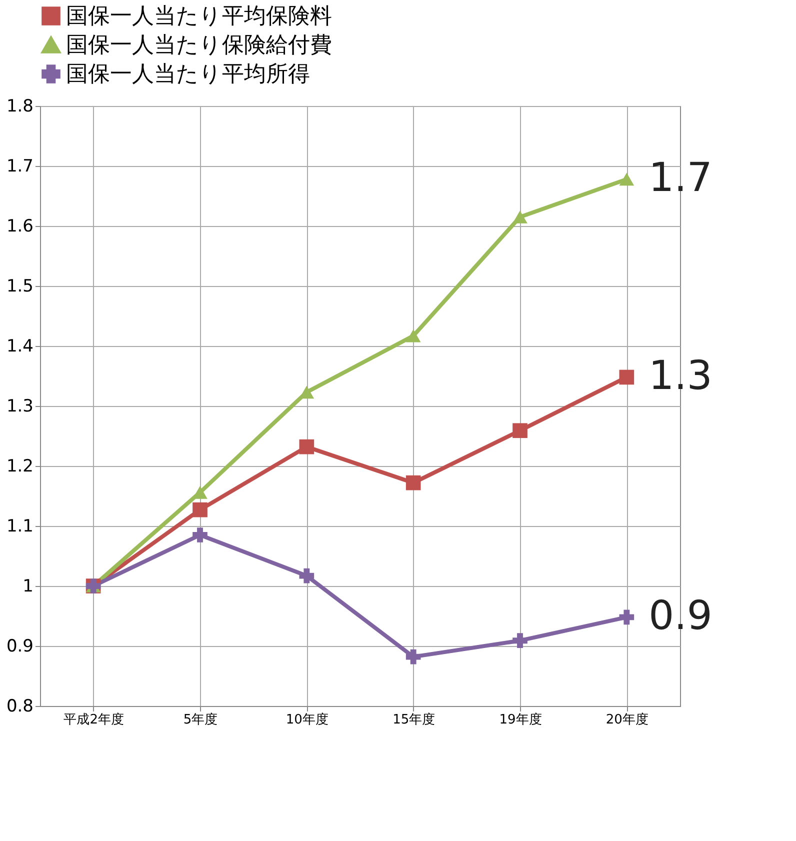 This screenshot has width=796, height=841. What do you see at coordinates (20, 106) in the screenshot?
I see `y-tick-label: 1.8` at bounding box center [20, 106].